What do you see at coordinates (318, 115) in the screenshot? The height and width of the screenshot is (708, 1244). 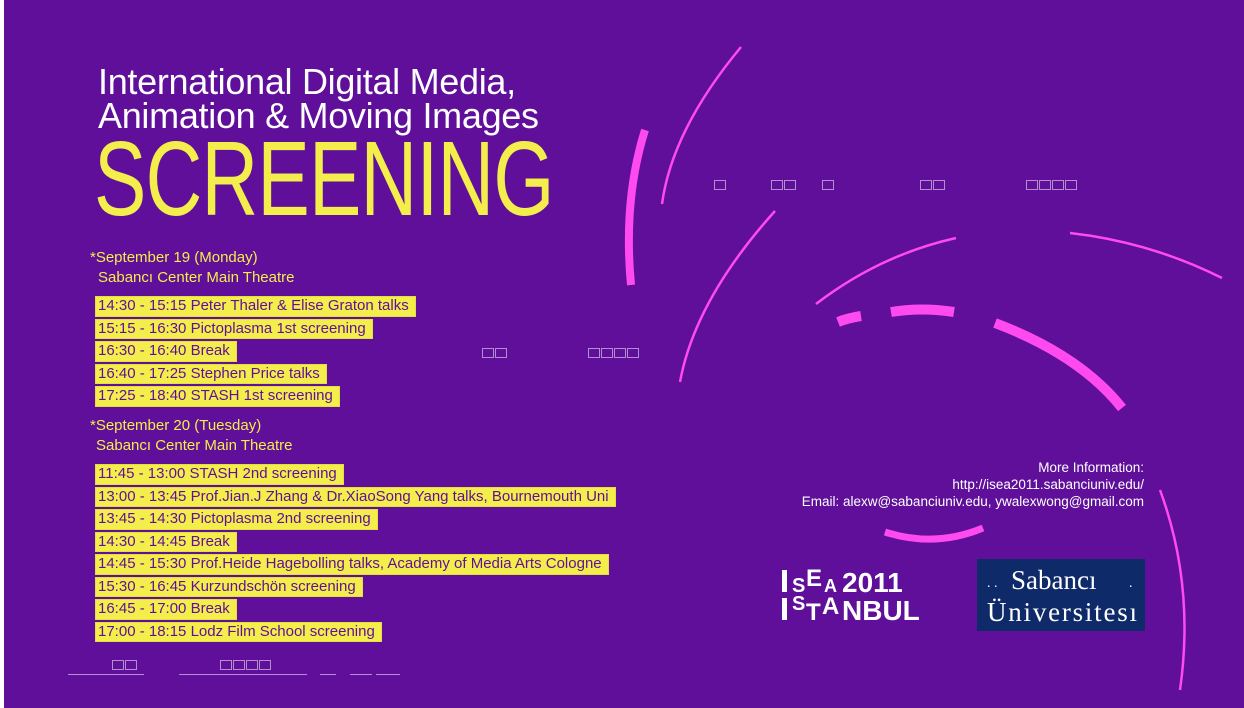 I see `title-line-2: Animation & Moving Images` at bounding box center [318, 115].